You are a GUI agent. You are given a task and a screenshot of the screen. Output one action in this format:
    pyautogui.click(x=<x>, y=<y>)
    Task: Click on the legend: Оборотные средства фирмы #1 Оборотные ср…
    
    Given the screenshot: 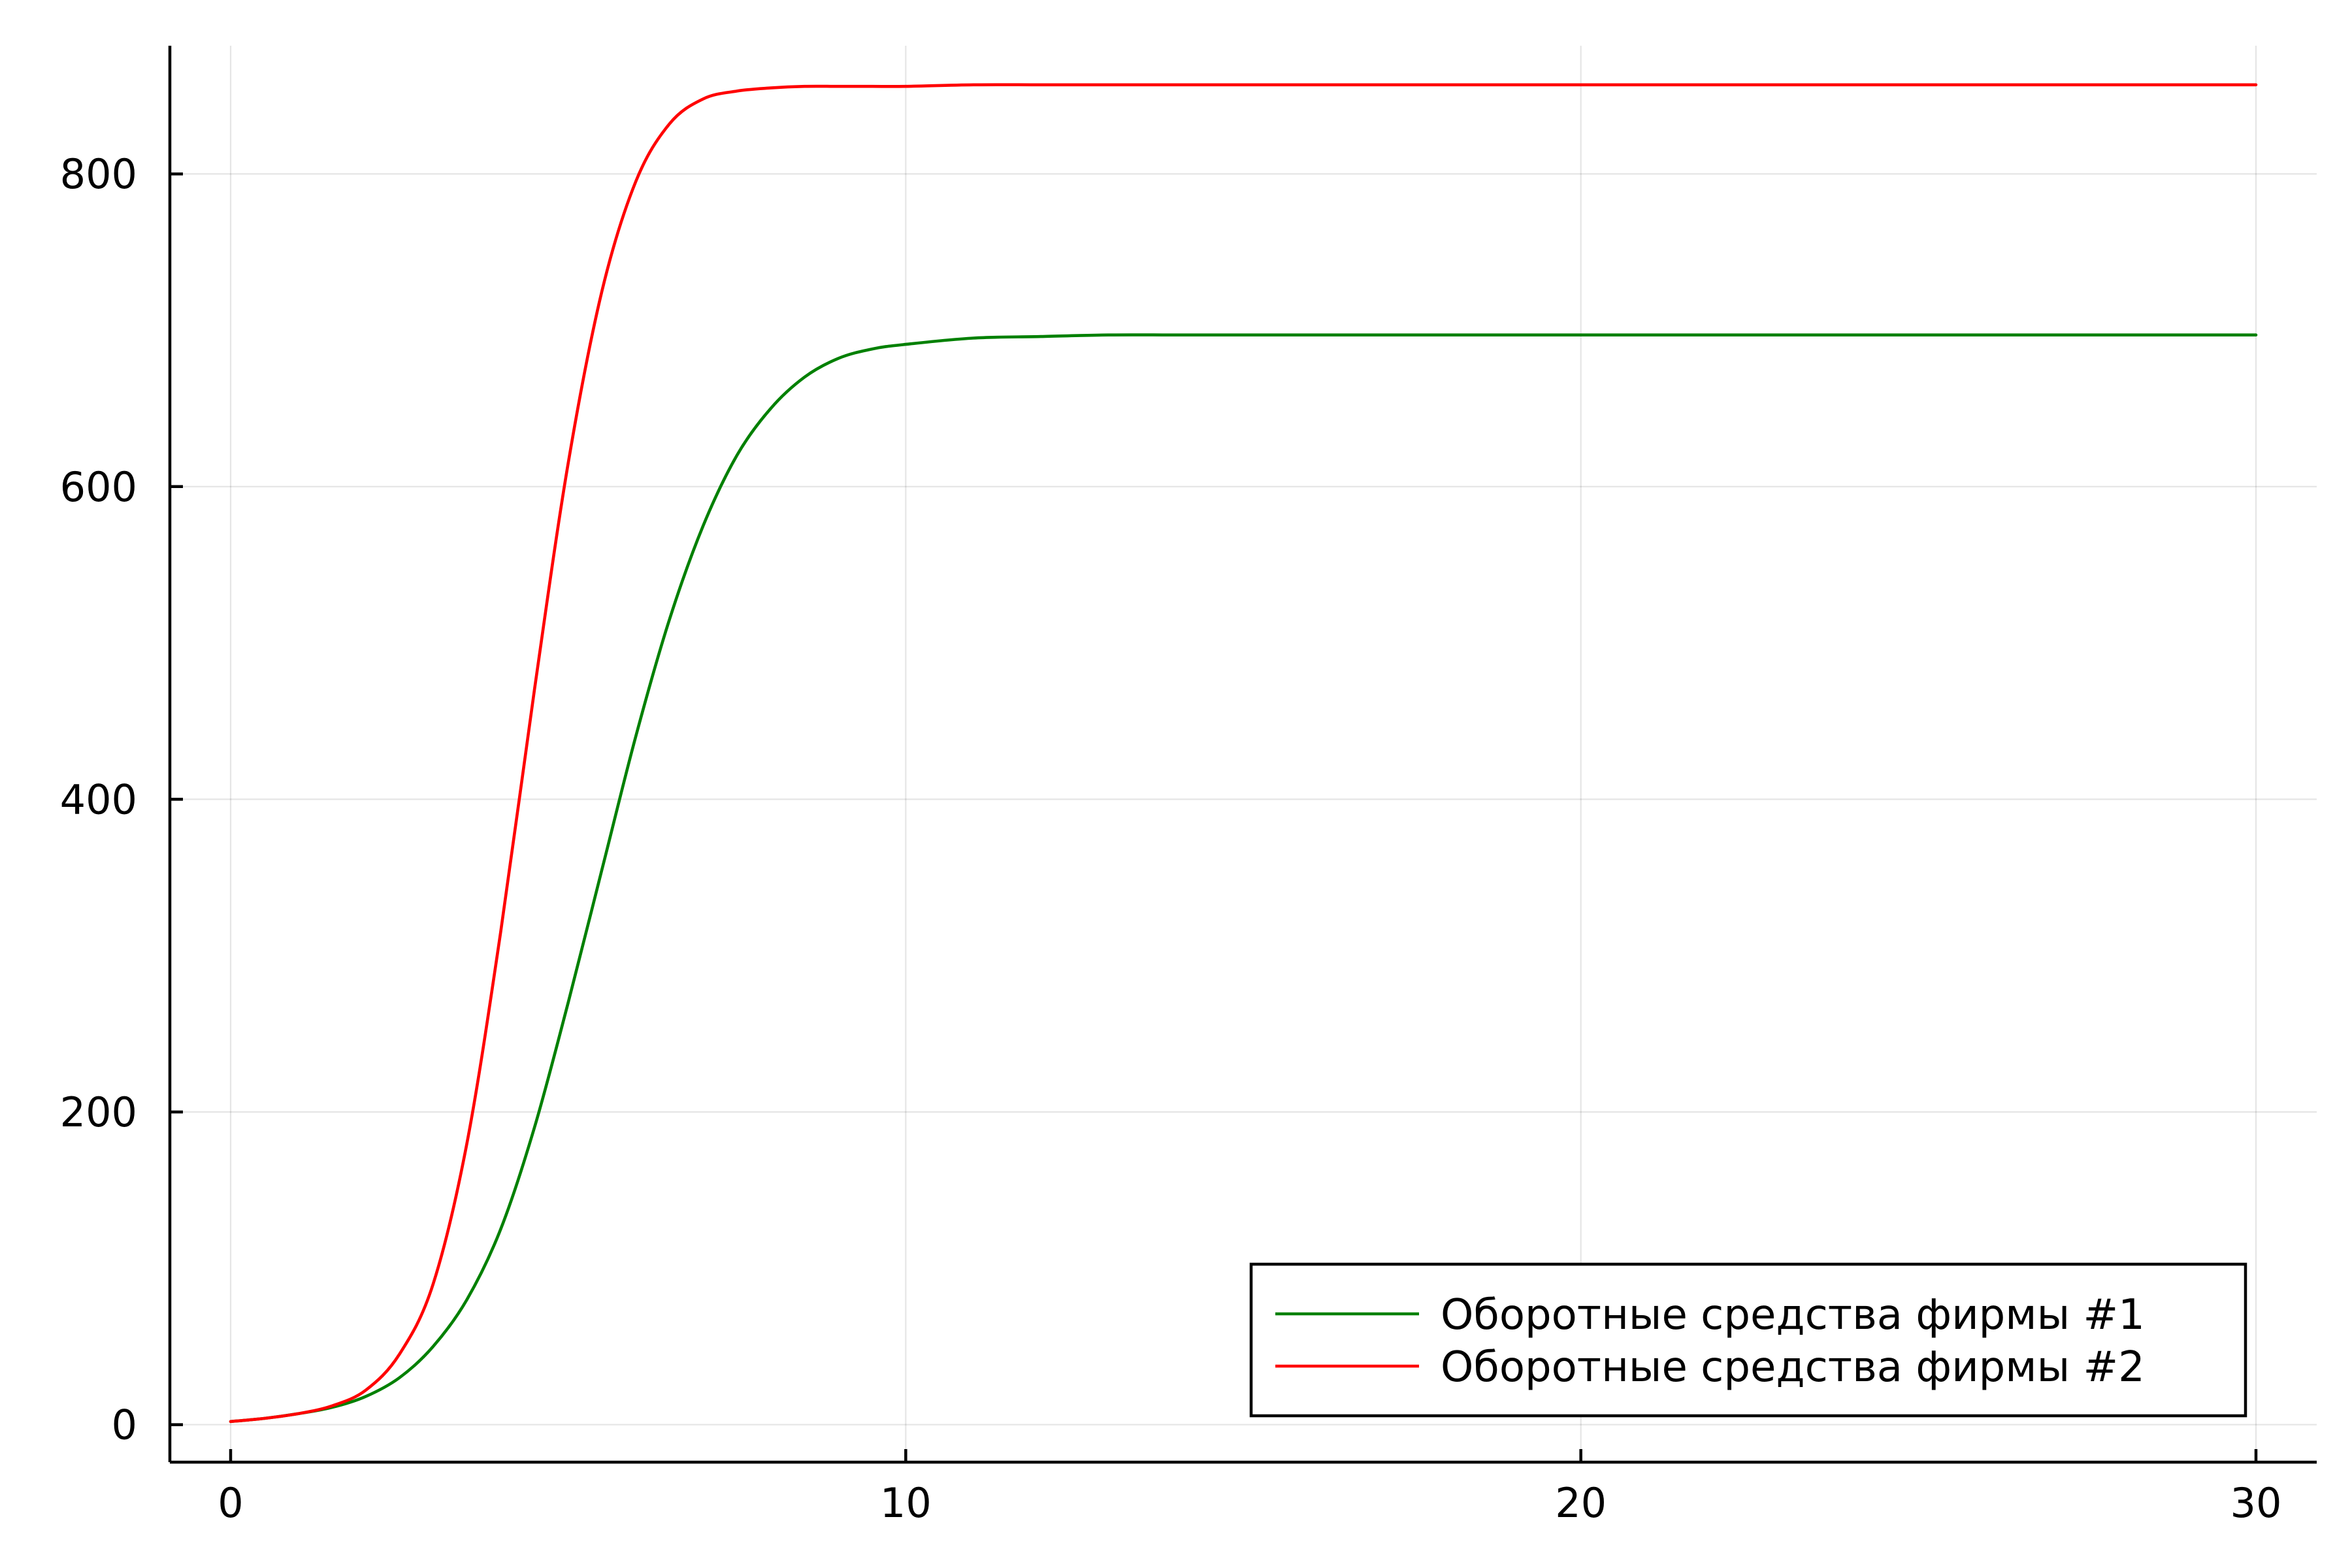 What is the action you would take?
    pyautogui.click(x=1748, y=1340)
    